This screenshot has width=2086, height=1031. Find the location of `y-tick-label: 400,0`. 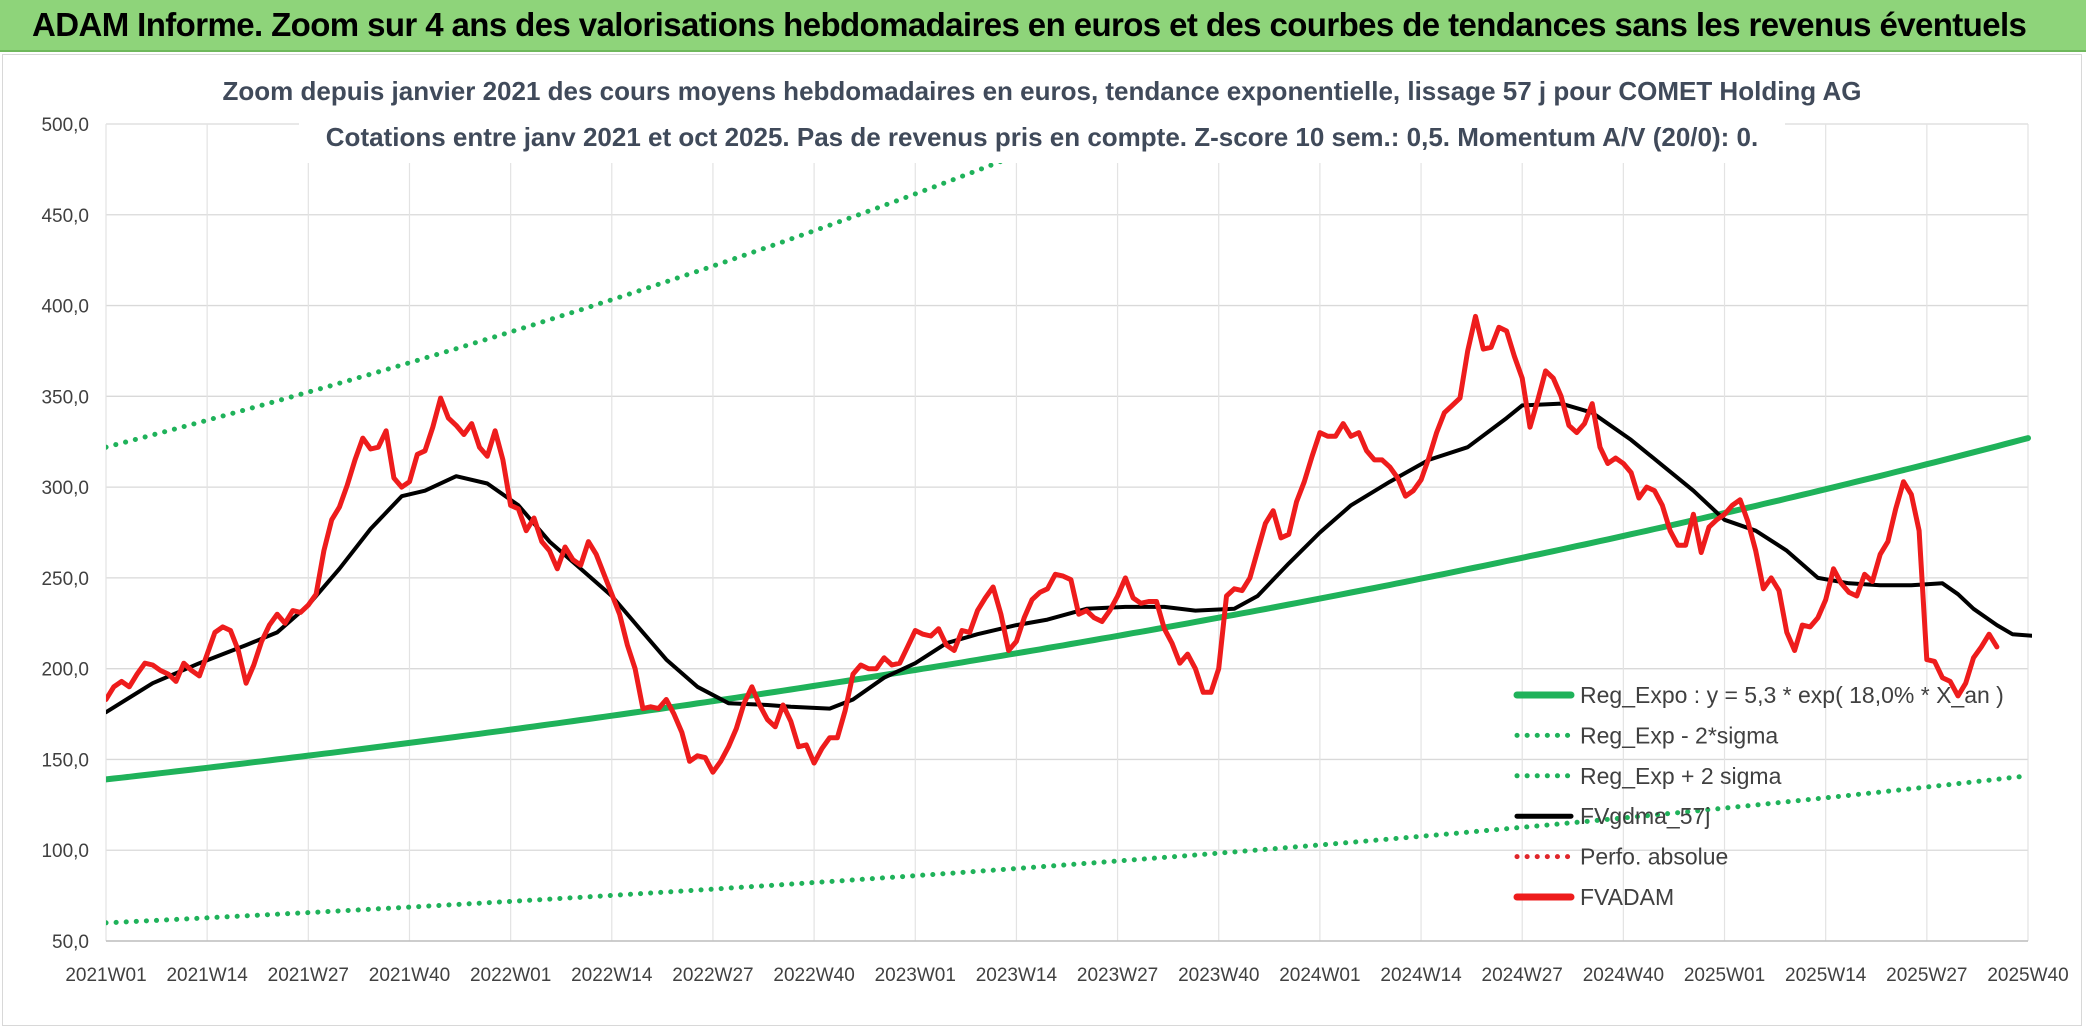

y-tick-label: 400,0 is located at coordinates (65, 307).